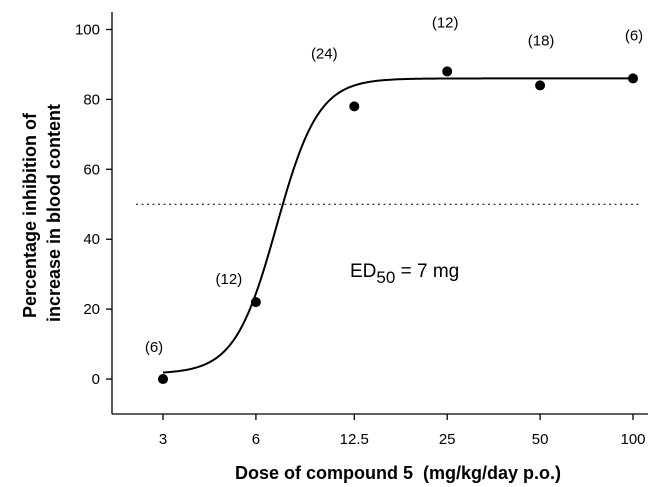 Image resolution: width=651 pixels, height=487 pixels. I want to click on x-tick-label: 3, so click(163, 439).